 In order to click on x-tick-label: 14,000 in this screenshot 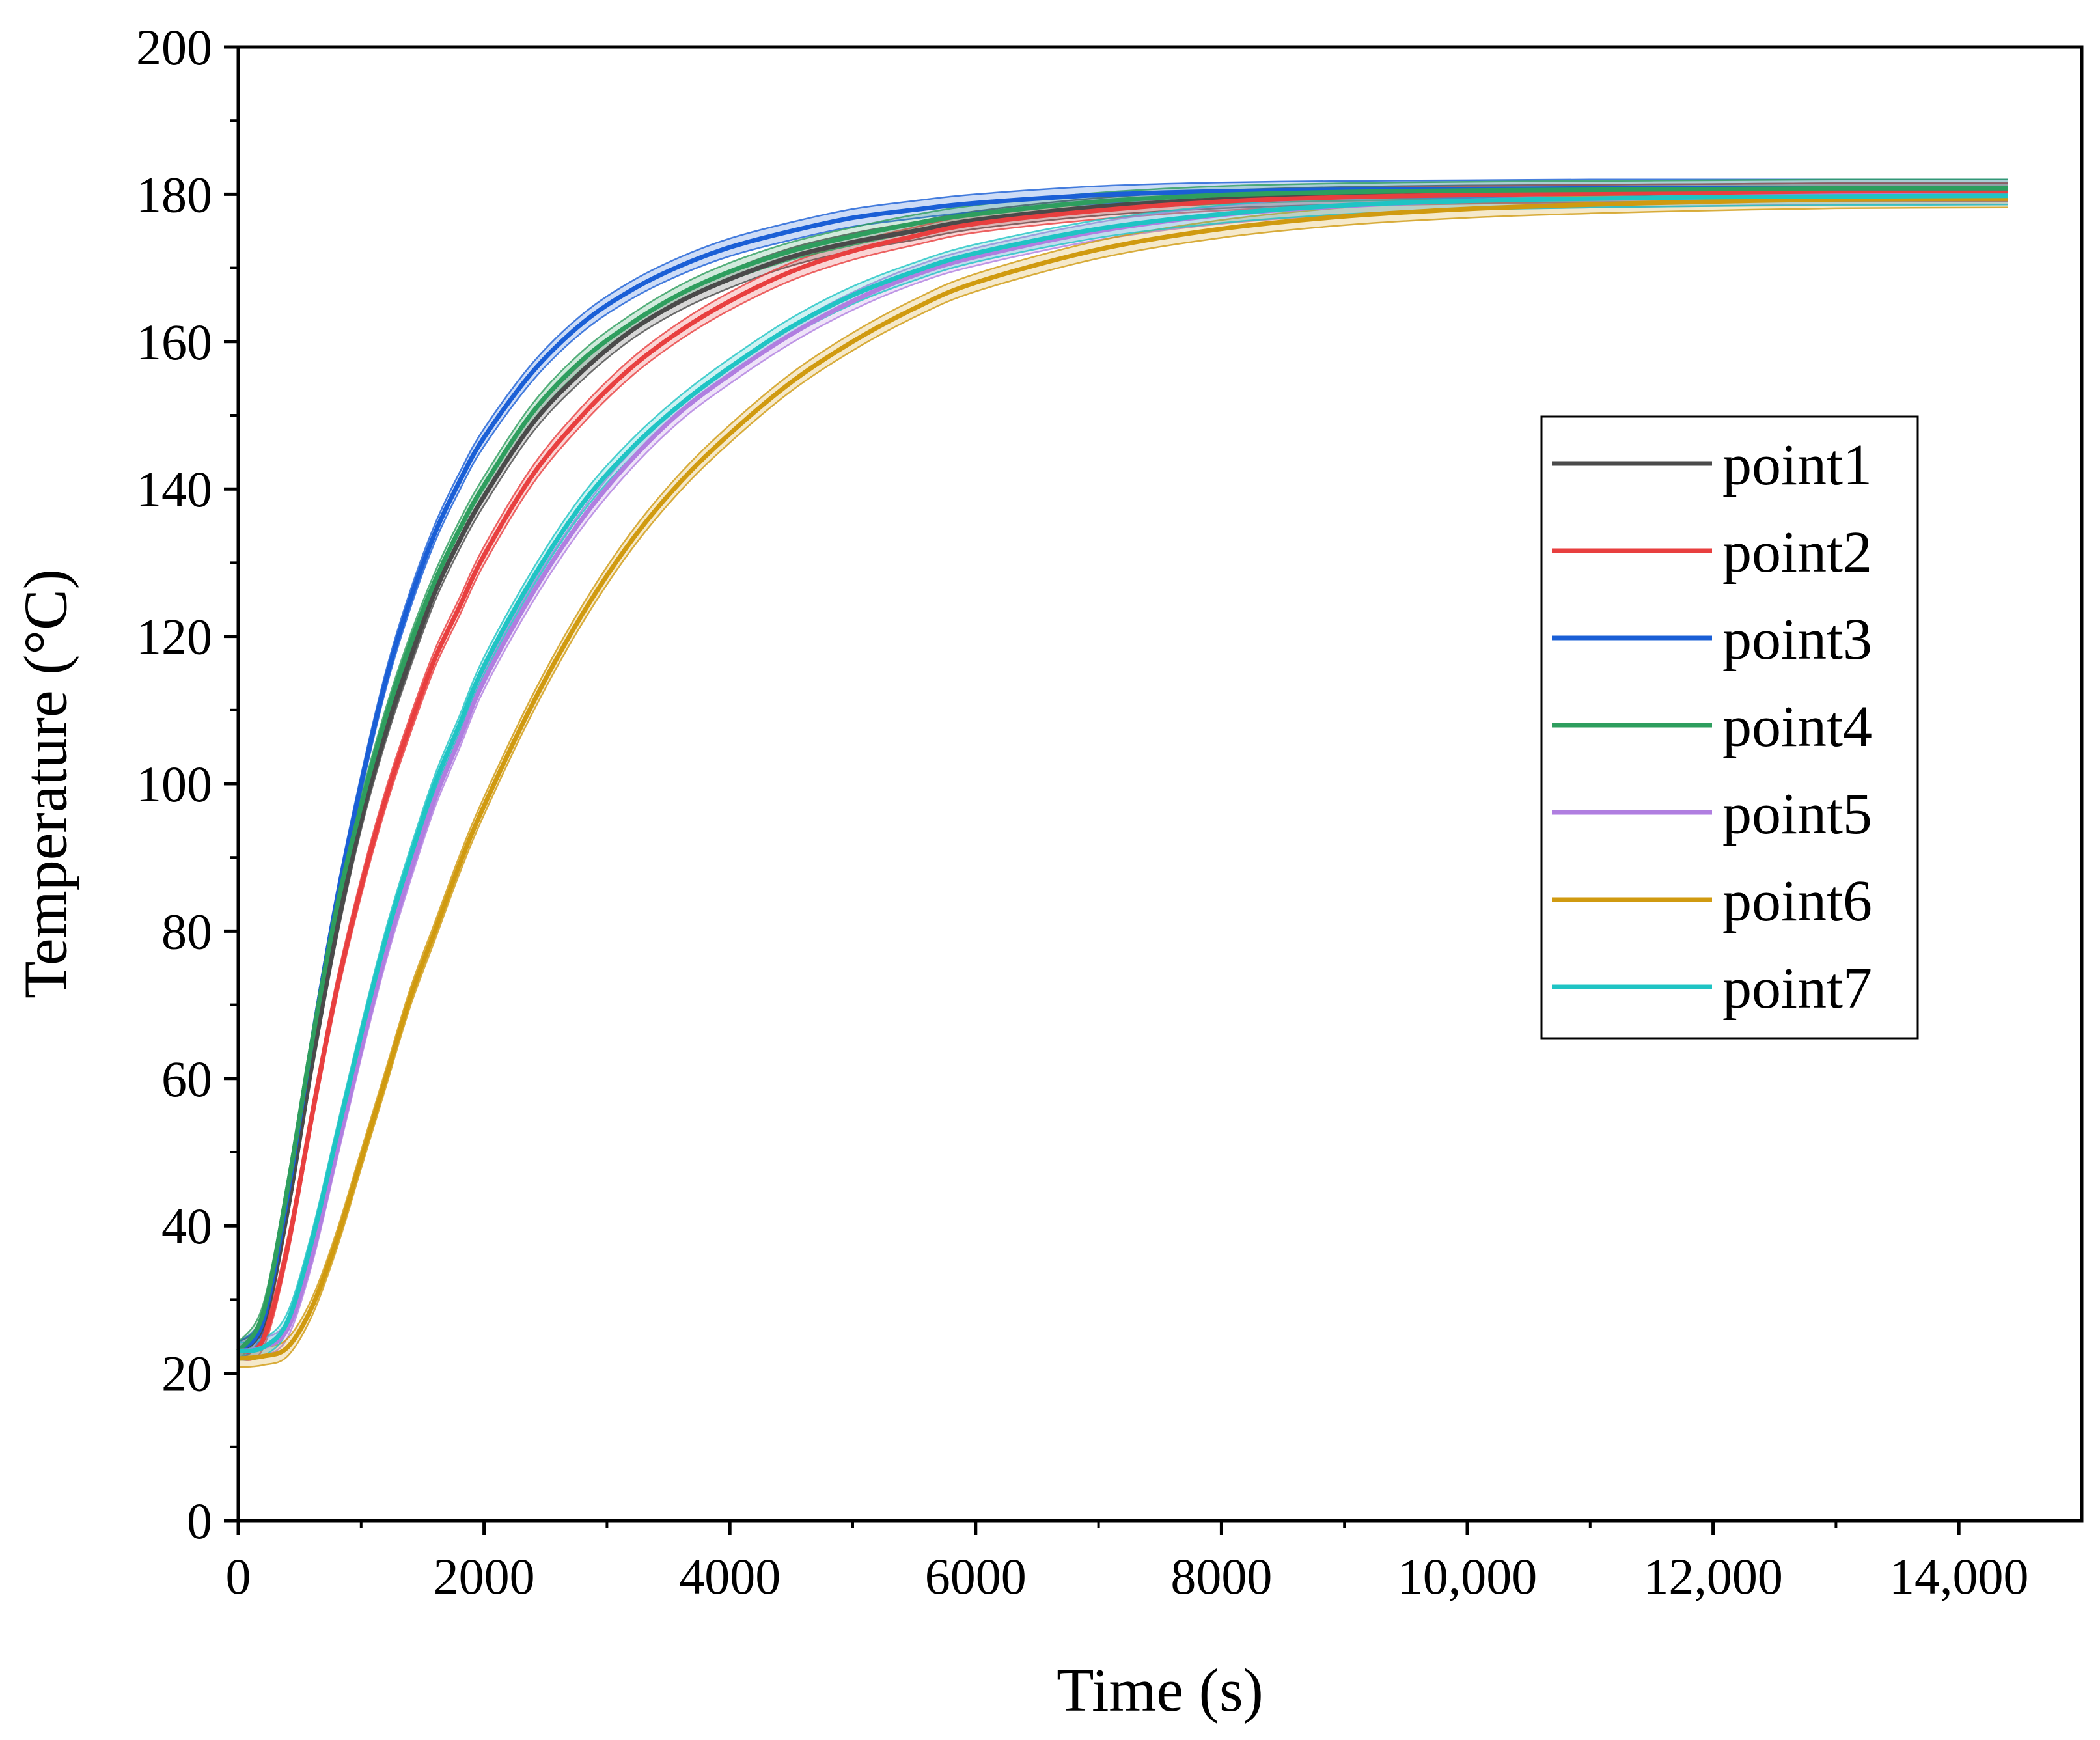, I will do `click(1959, 1577)`.